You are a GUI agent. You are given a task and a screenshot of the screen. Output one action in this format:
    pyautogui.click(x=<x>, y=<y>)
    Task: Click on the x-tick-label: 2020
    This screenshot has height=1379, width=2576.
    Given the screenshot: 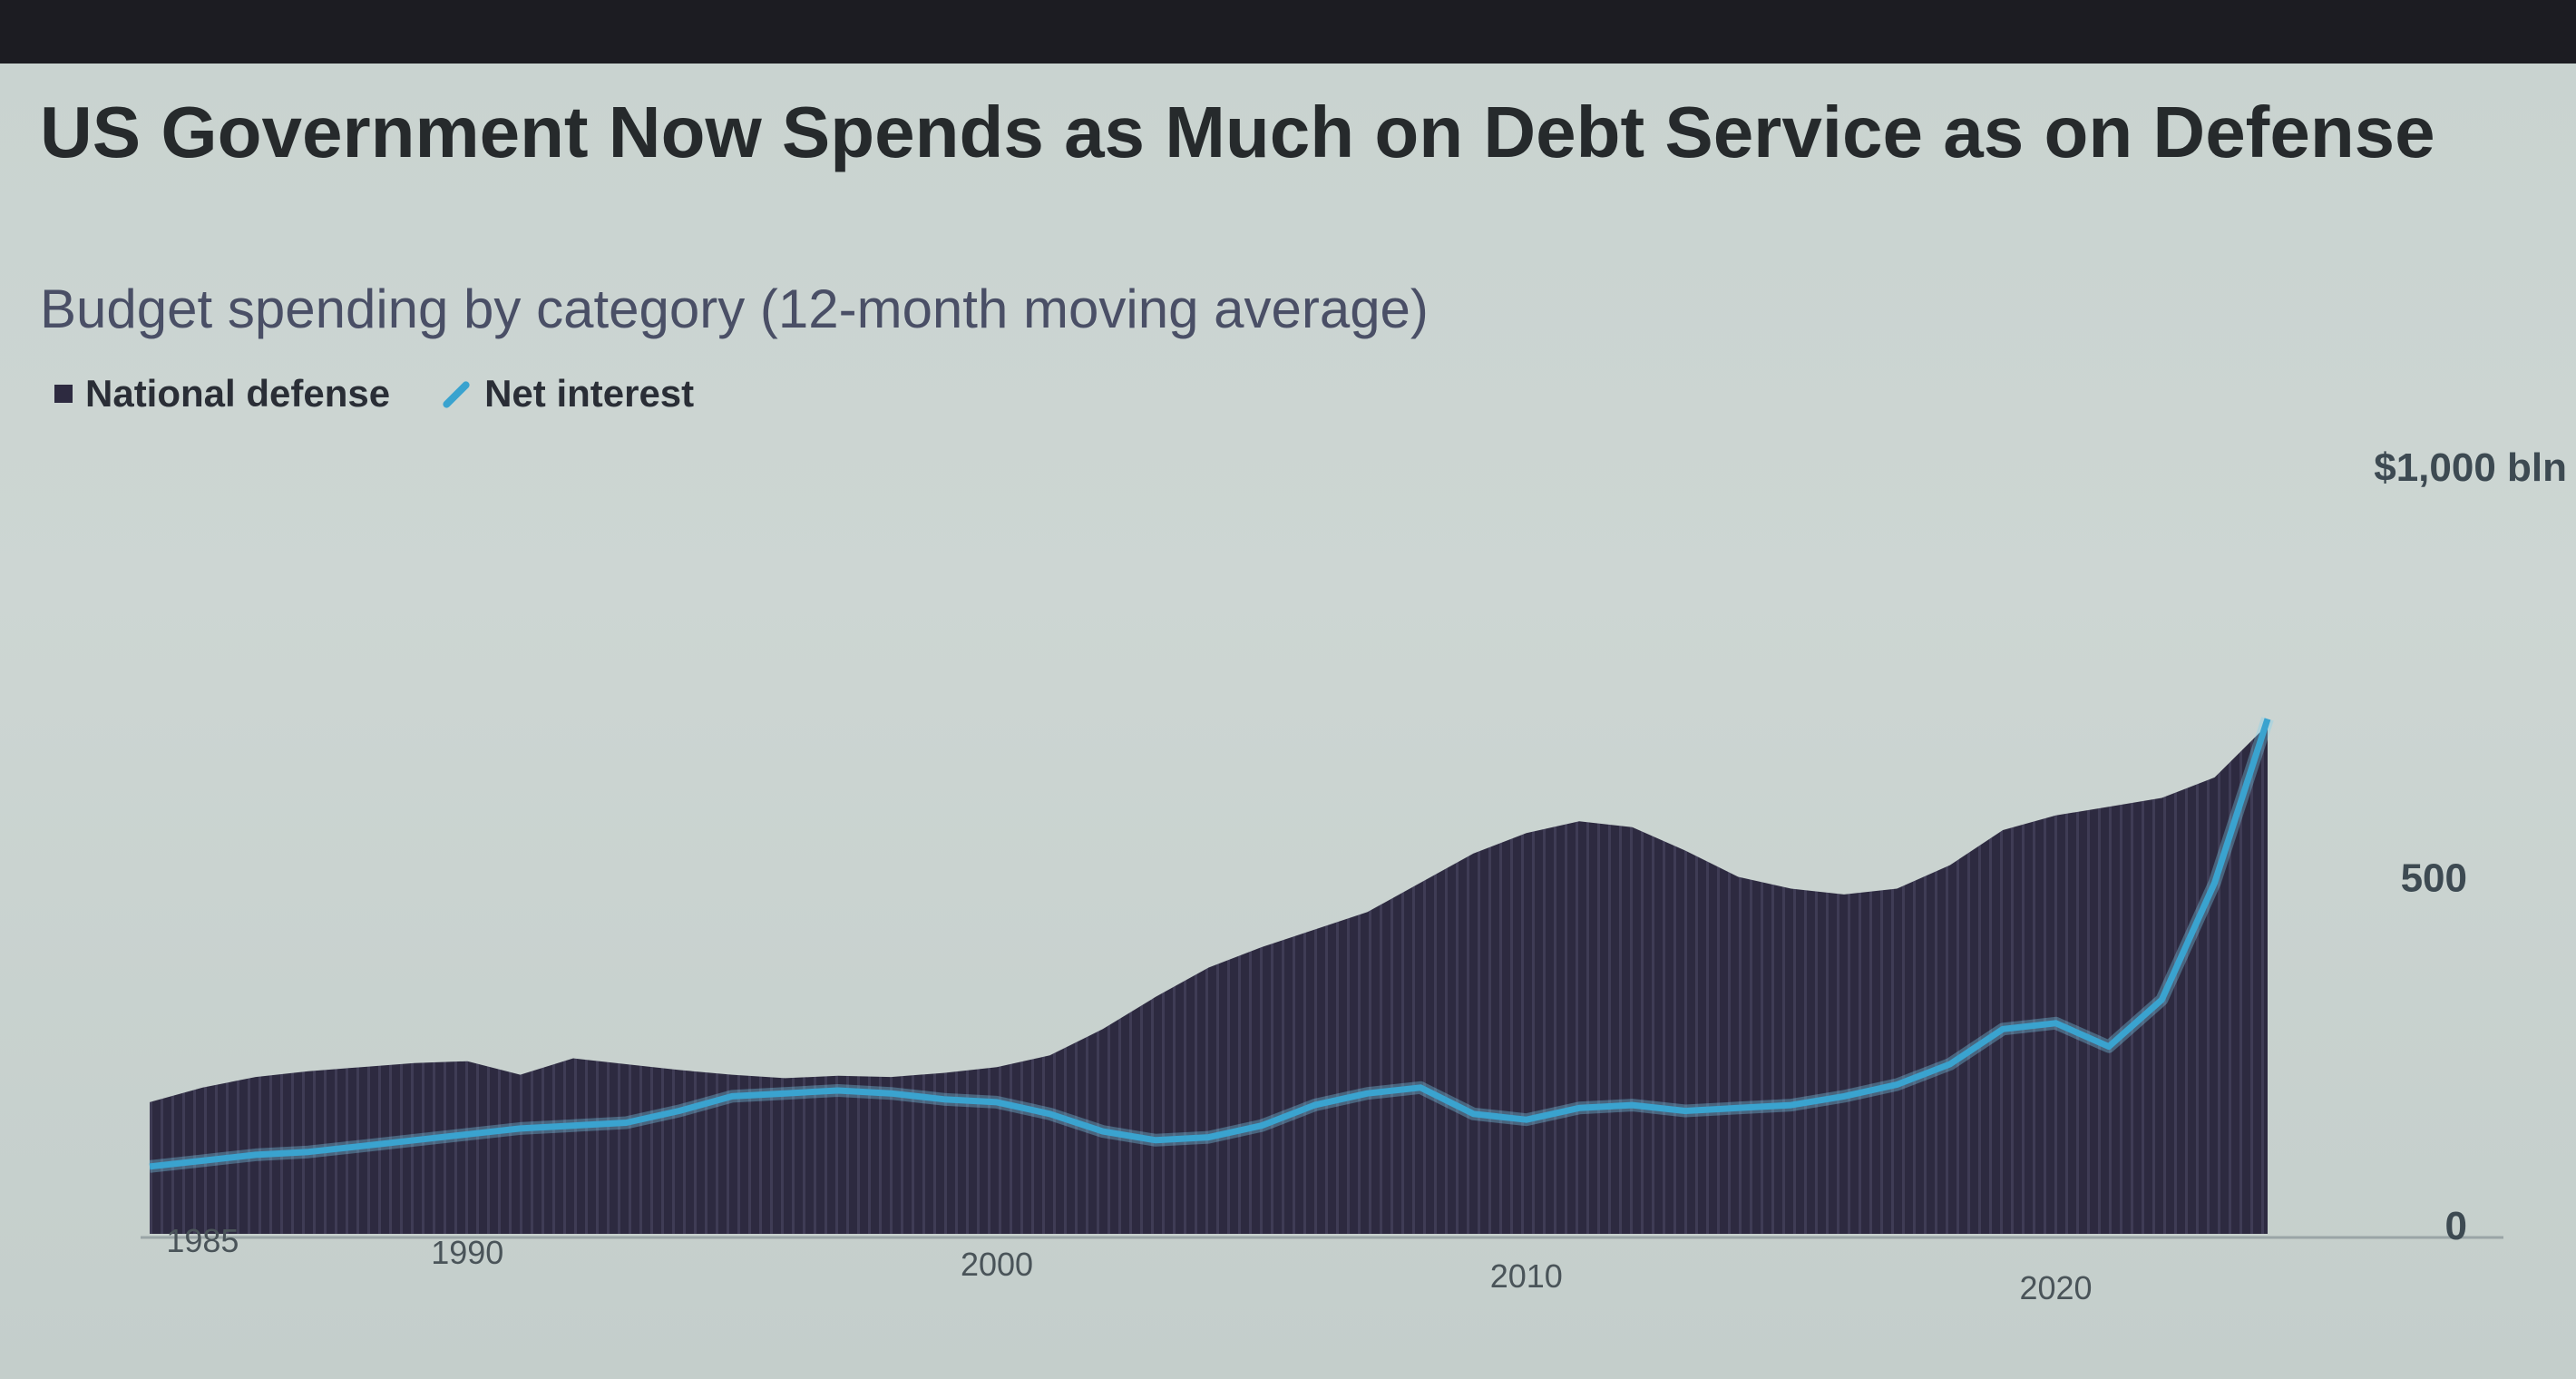 What is the action you would take?
    pyautogui.click(x=2055, y=1287)
    